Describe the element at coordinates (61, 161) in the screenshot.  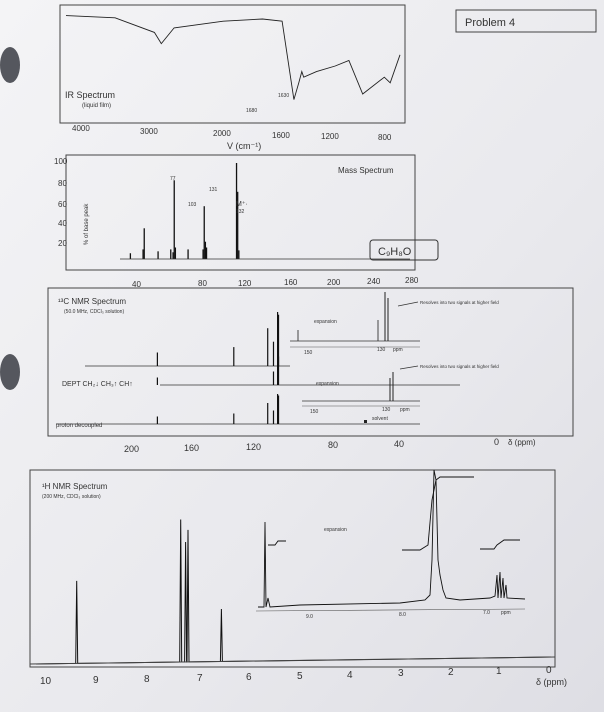
I see `ms-y-tick: 100` at that location.